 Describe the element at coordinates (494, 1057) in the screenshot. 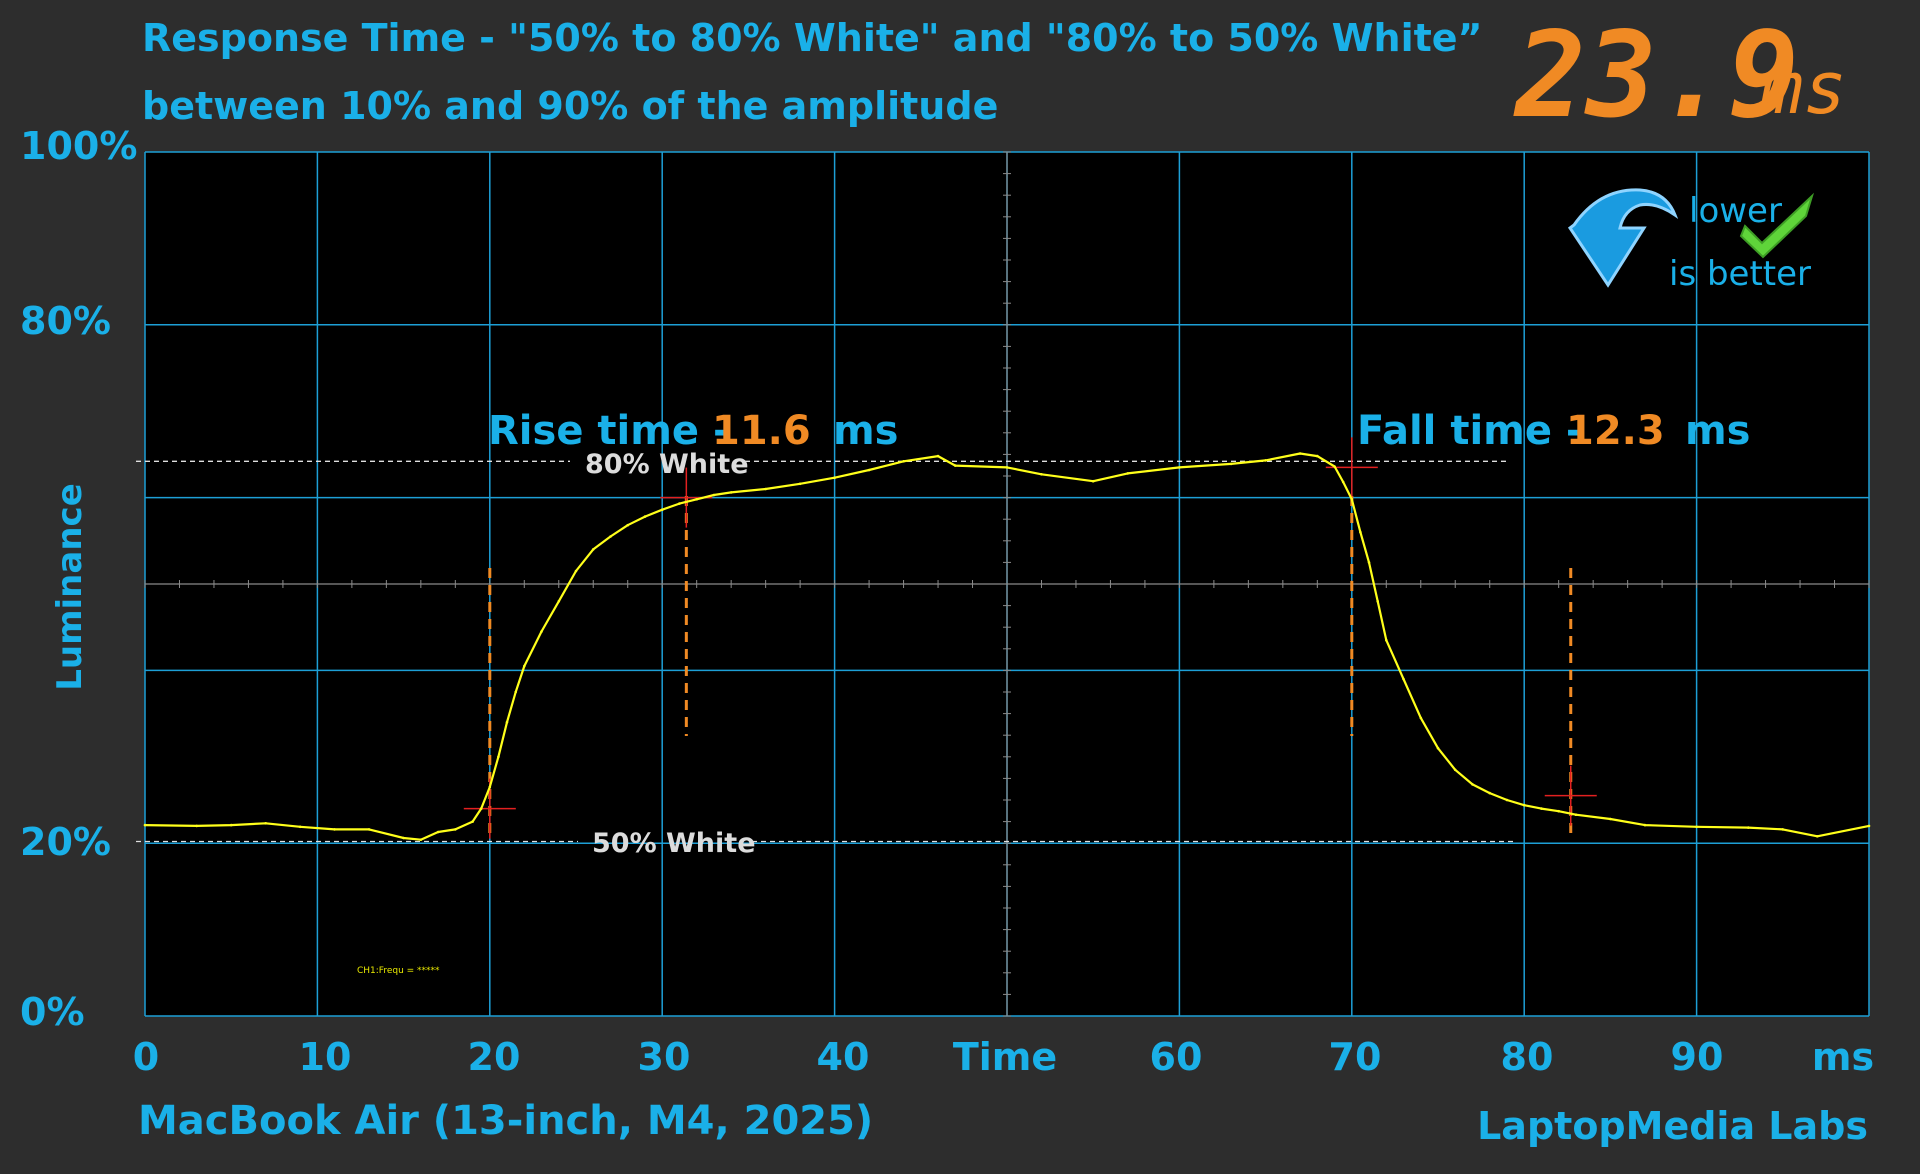

I see `xtick-20: 20` at that location.